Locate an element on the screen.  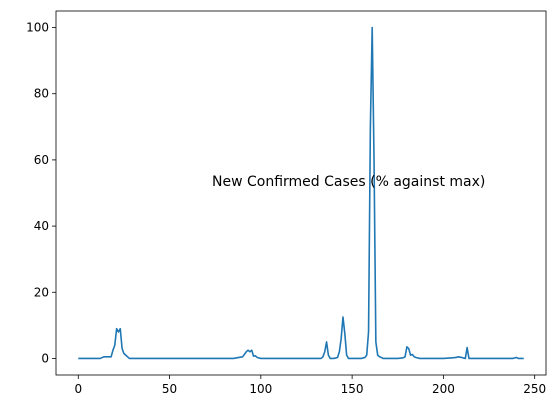
x-tick-label: 50 is located at coordinates (169, 389).